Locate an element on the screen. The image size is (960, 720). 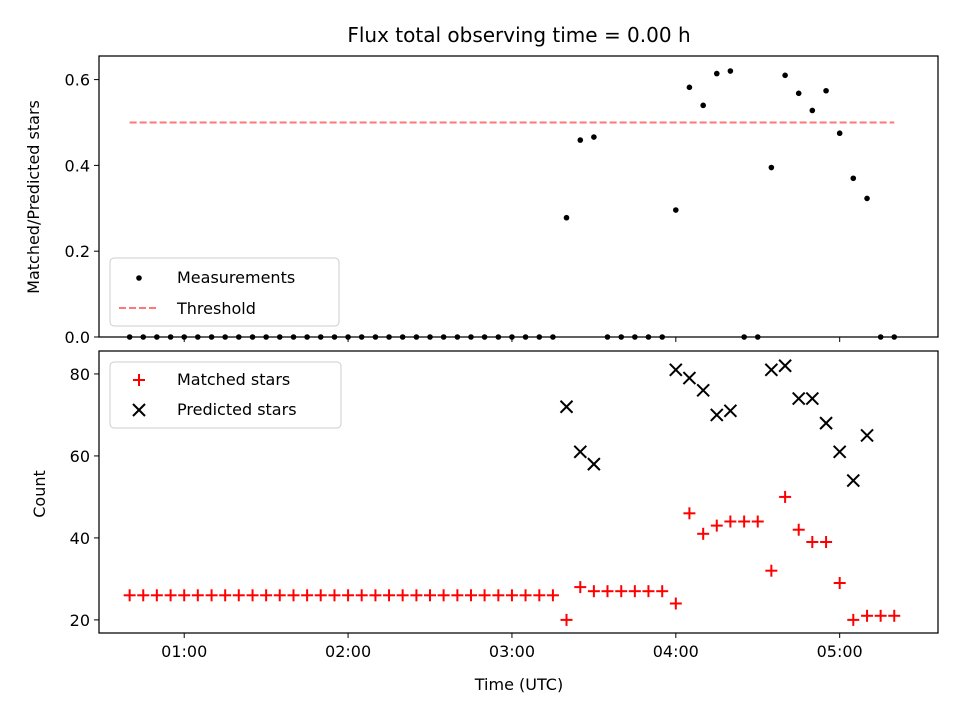
bottom-y-tick-label: 20 is located at coordinates (80, 620).